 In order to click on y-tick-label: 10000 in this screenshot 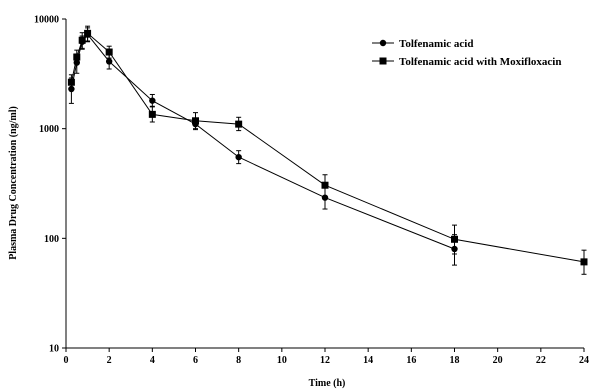, I will do `click(46, 20)`.